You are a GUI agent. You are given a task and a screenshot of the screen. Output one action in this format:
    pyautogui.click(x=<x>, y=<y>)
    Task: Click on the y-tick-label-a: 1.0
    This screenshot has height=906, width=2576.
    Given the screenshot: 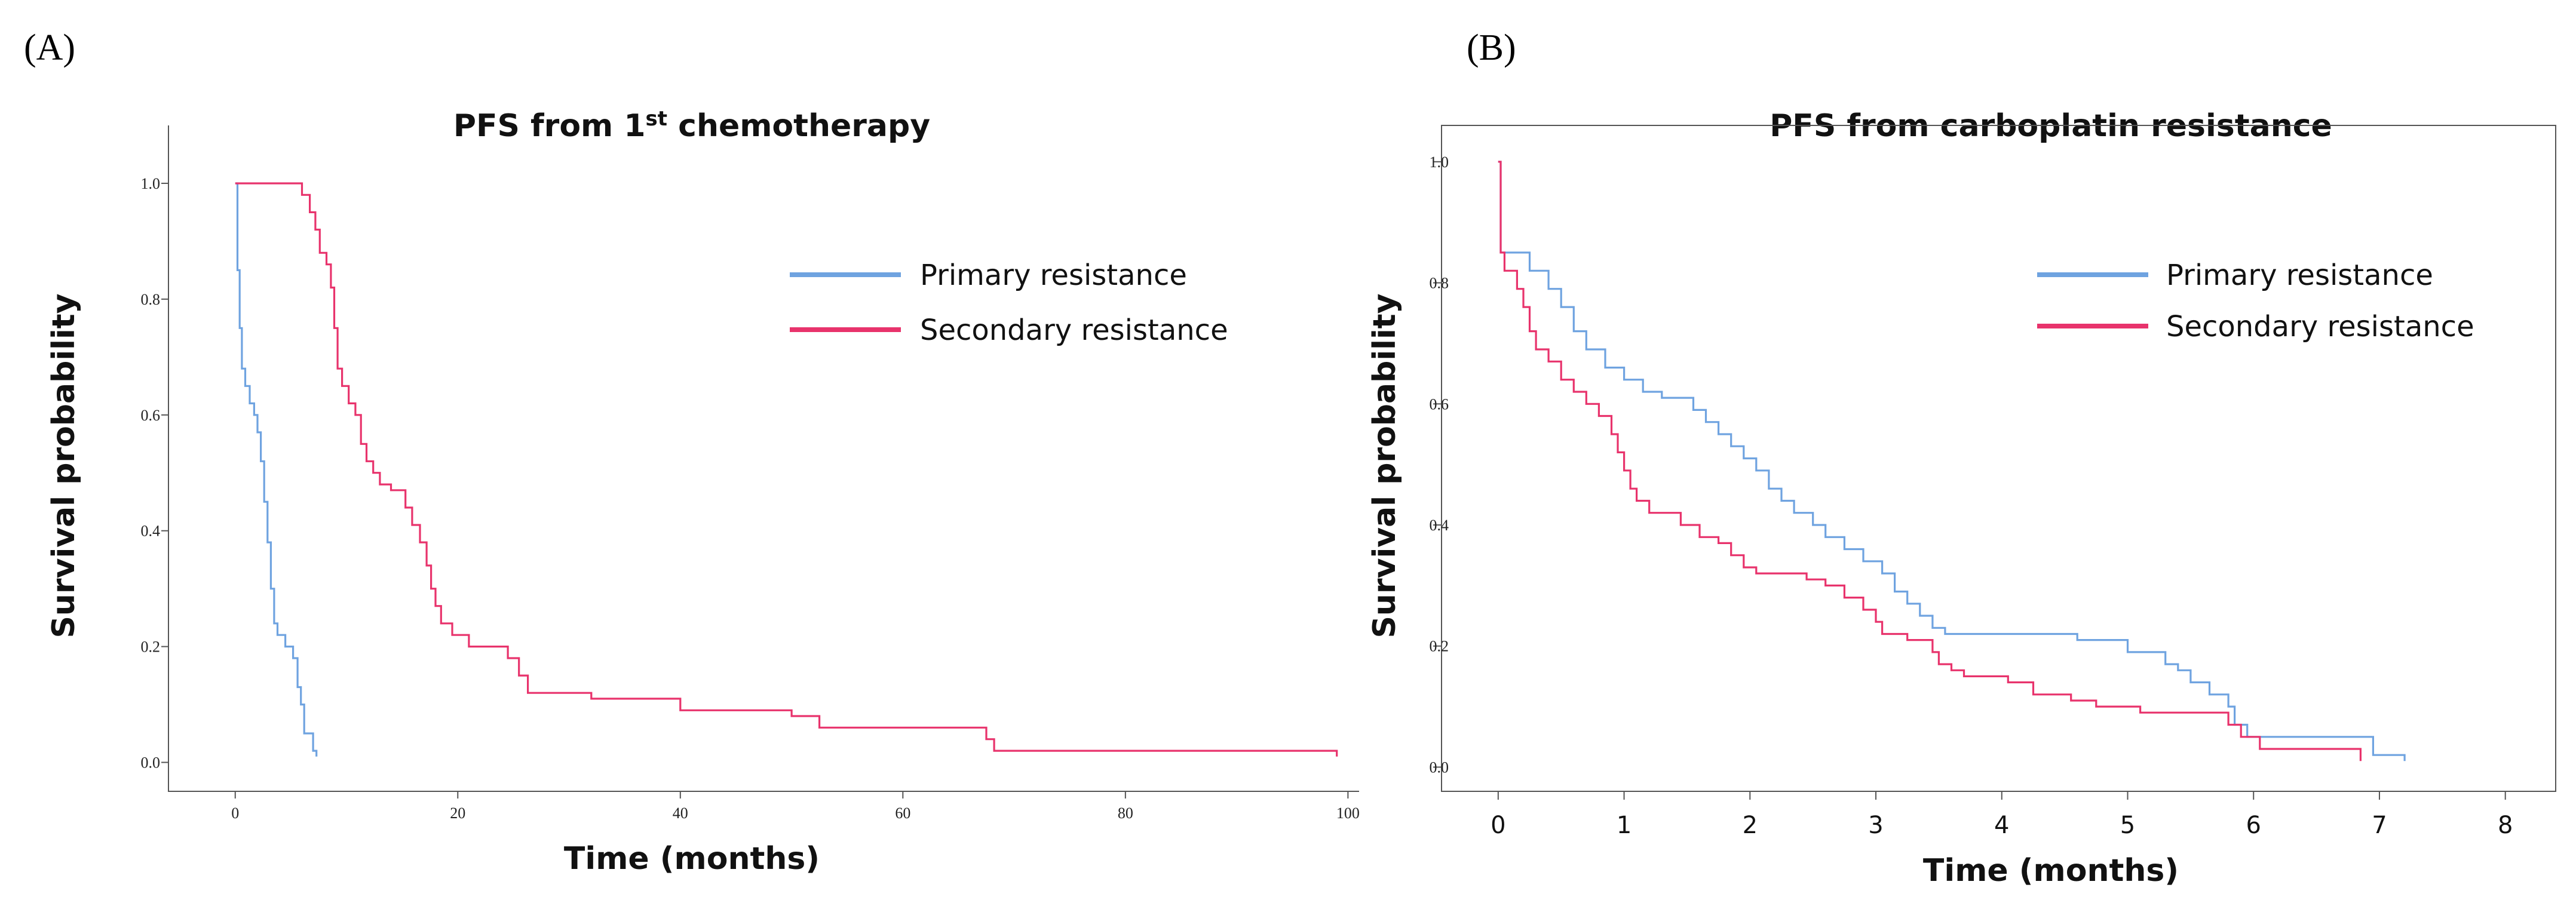 What is the action you would take?
    pyautogui.click(x=151, y=183)
    